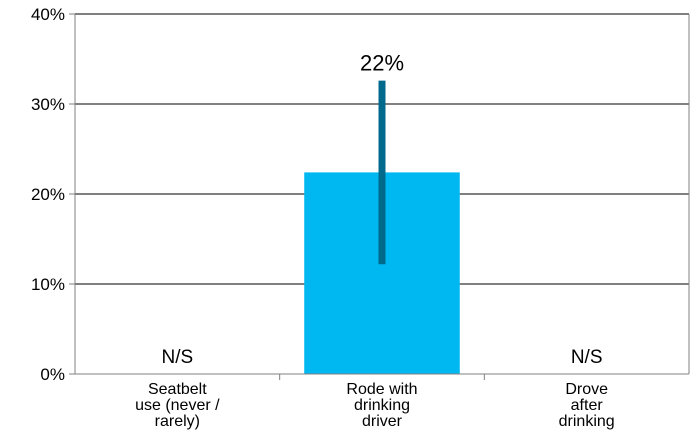 The height and width of the screenshot is (444, 697). I want to click on data-label: 22%, so click(382, 63).